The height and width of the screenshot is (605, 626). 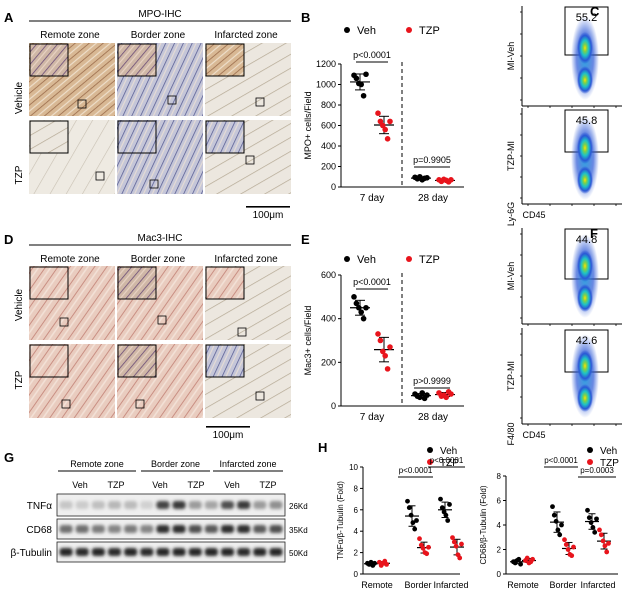 I want to click on panel-a-row-label: Vehicle, so click(x=19, y=97).